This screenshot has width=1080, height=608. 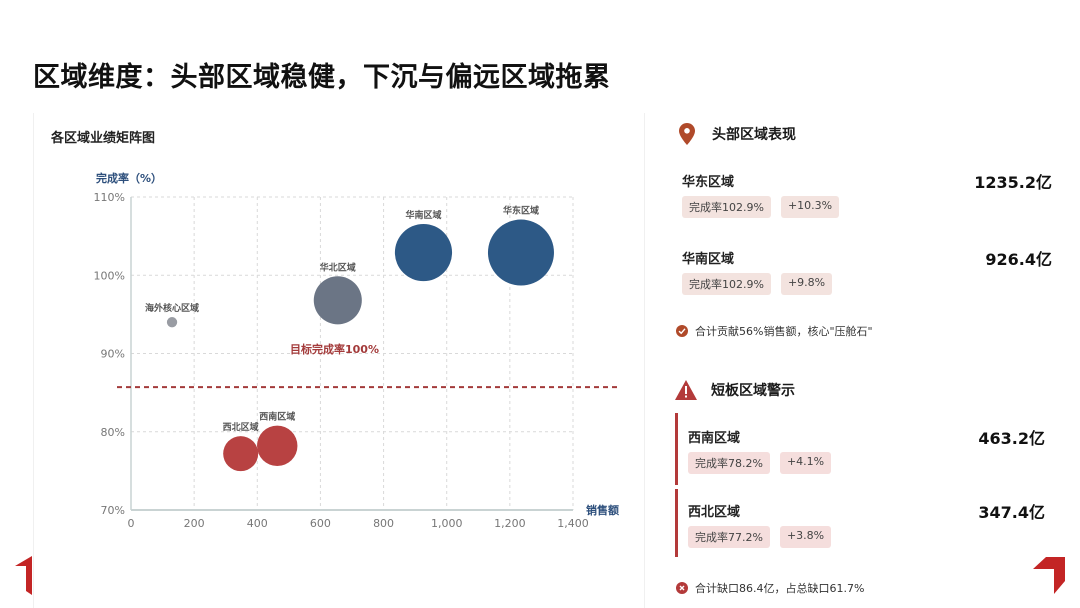 What do you see at coordinates (806, 284) in the screenshot?
I see `growth-badge: +9.8%` at bounding box center [806, 284].